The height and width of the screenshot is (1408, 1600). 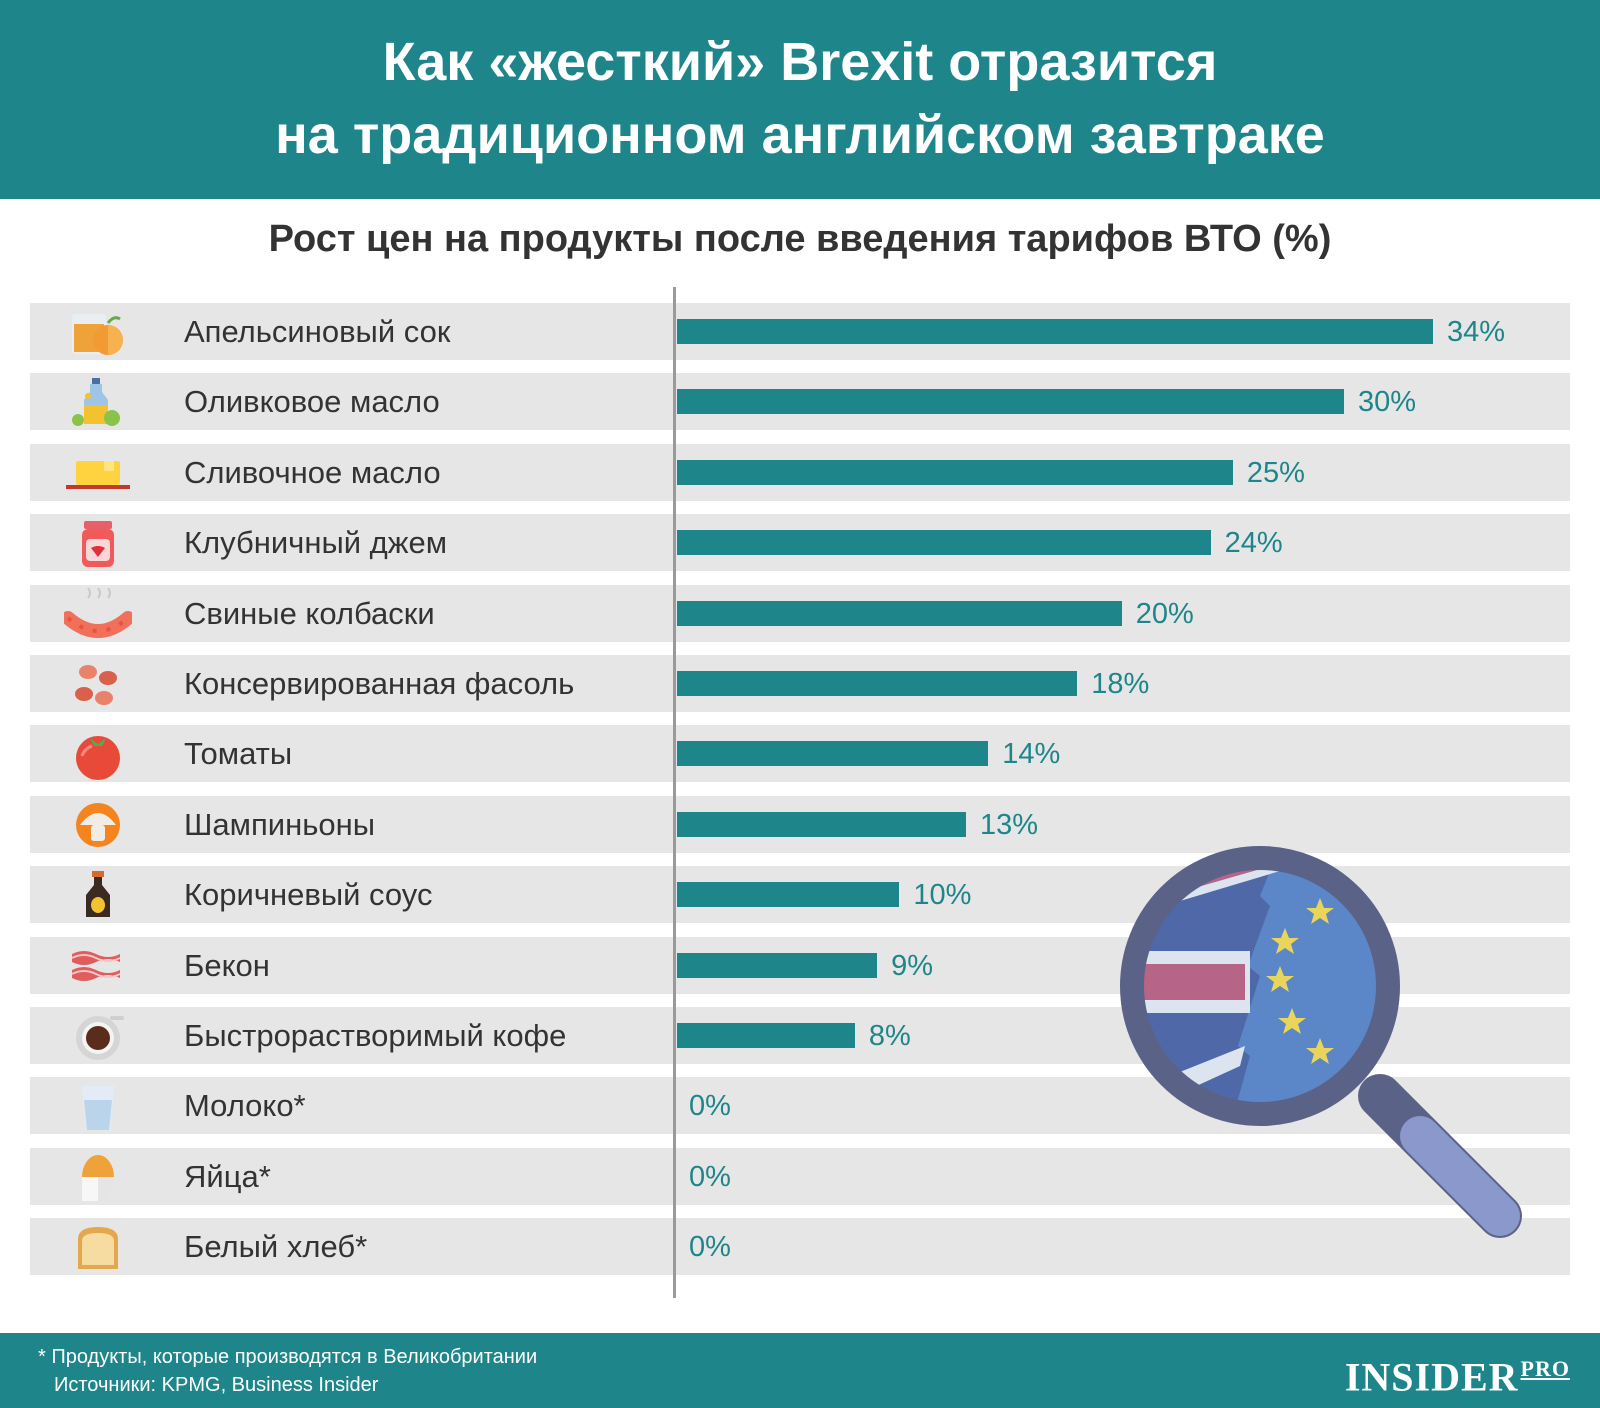 What do you see at coordinates (96, 965) in the screenshot?
I see `bacon-icon` at bounding box center [96, 965].